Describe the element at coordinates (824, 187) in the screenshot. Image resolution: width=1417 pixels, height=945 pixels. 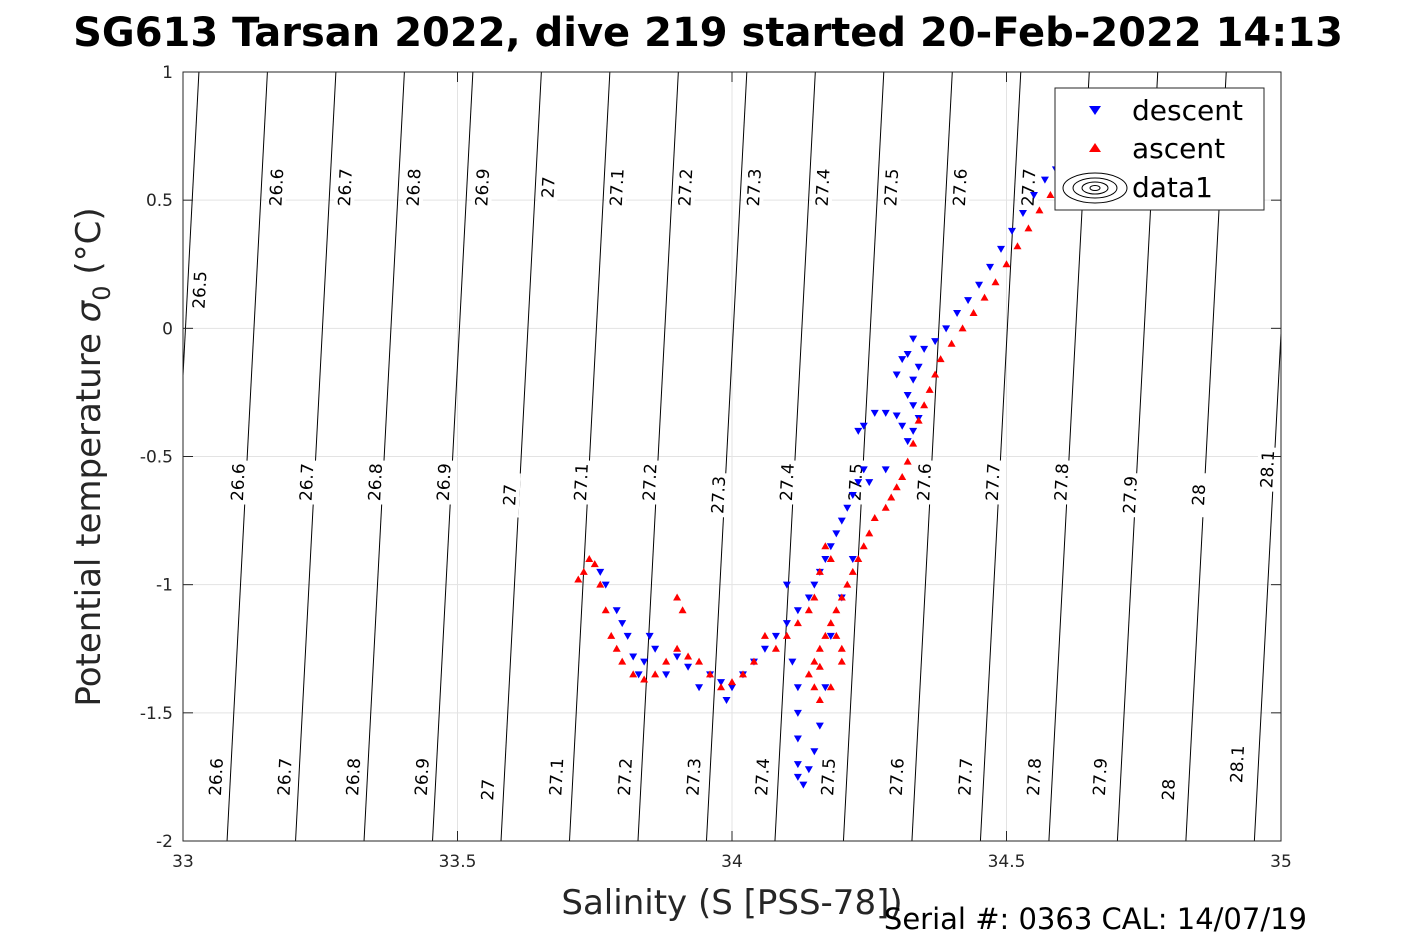
I see `contour-label: 27.4` at that location.